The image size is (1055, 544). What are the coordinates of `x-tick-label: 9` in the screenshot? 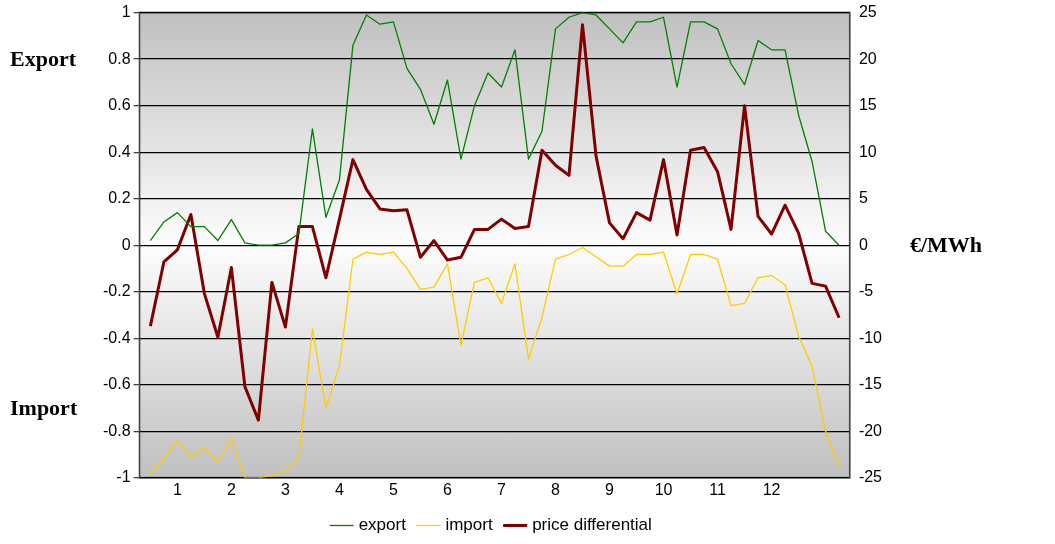 It's located at (610, 489).